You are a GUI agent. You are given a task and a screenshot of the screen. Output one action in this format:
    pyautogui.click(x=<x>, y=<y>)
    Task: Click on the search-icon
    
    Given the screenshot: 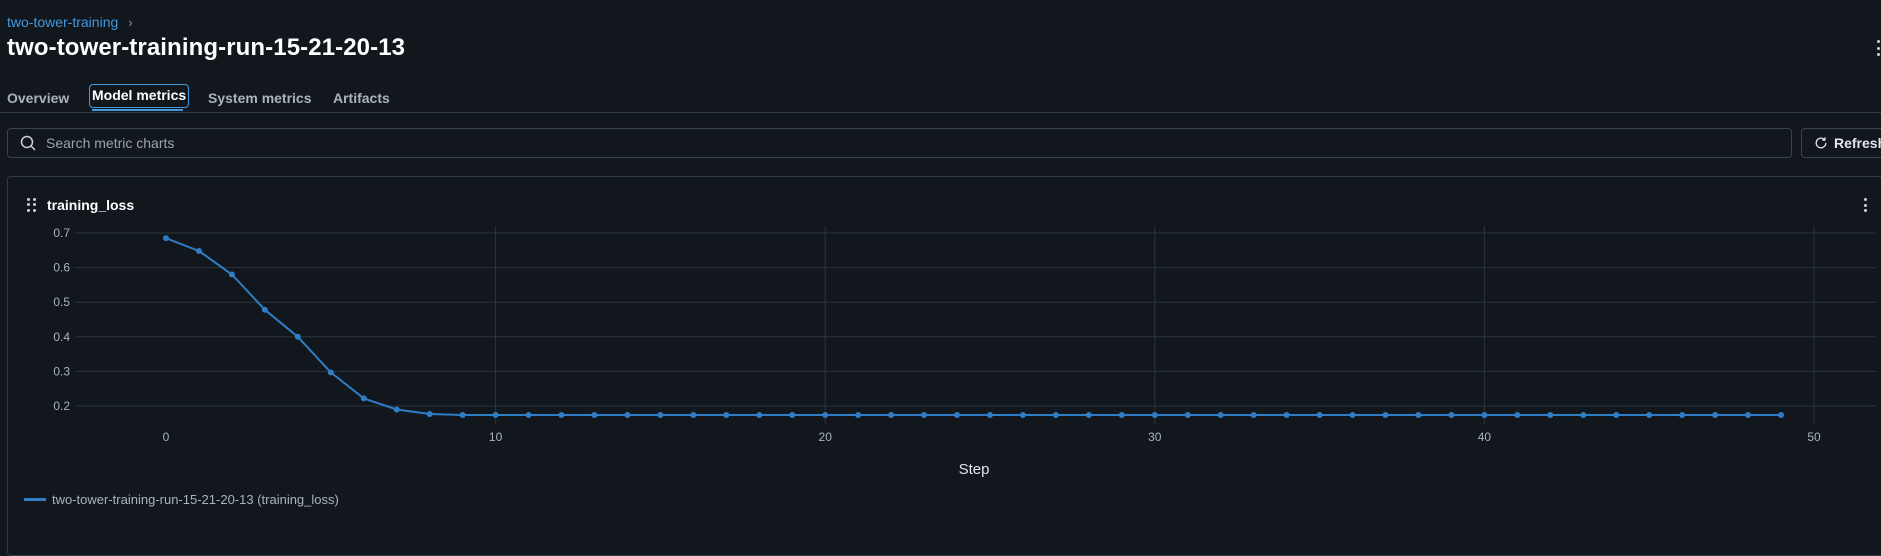 What is the action you would take?
    pyautogui.click(x=28, y=143)
    